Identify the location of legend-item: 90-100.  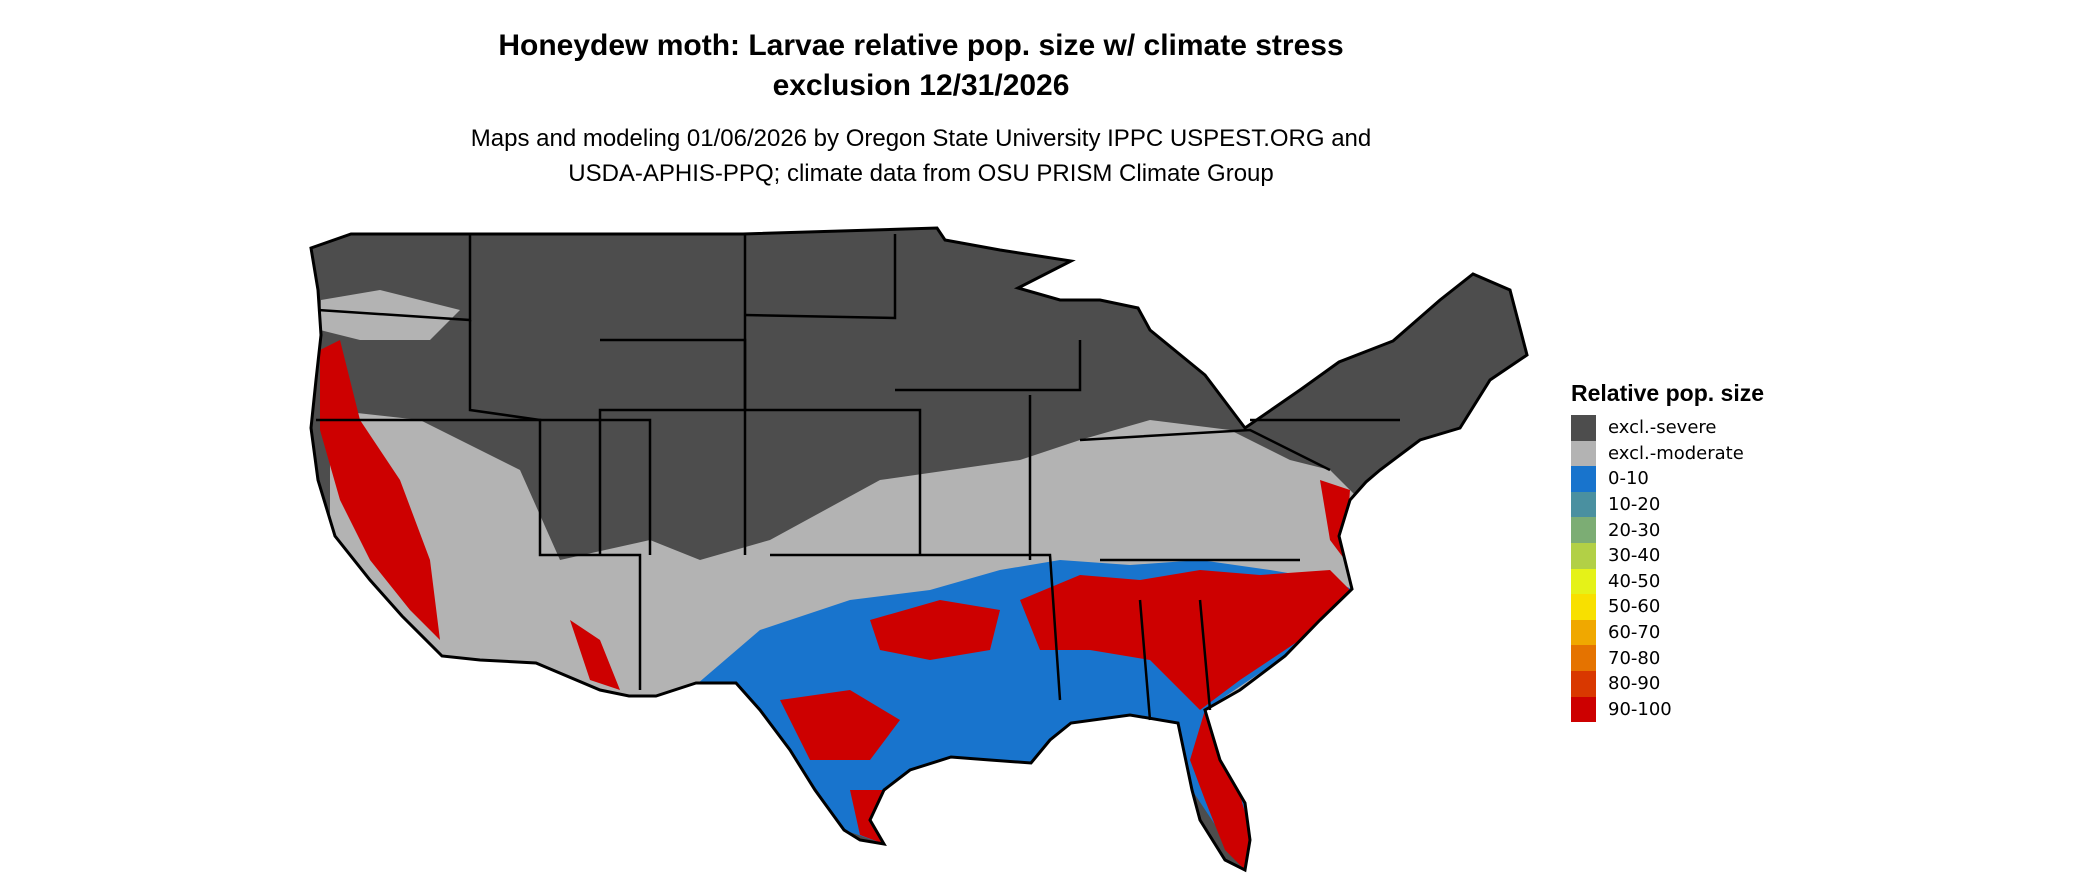
(1667, 709).